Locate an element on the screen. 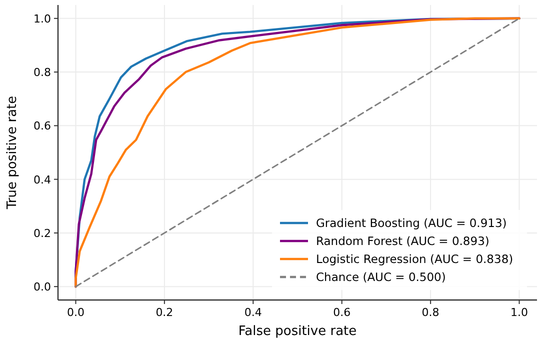 Image resolution: width=550 pixels, height=343 pixels. x-tick-label: 0.4 is located at coordinates (253, 312).